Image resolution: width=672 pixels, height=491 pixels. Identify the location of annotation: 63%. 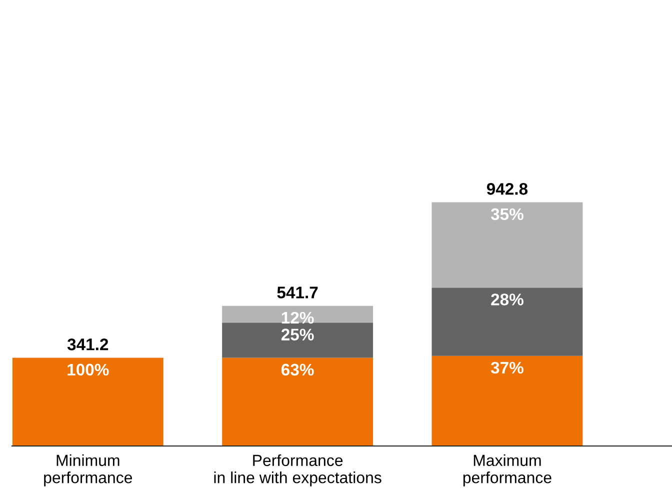
(297, 370).